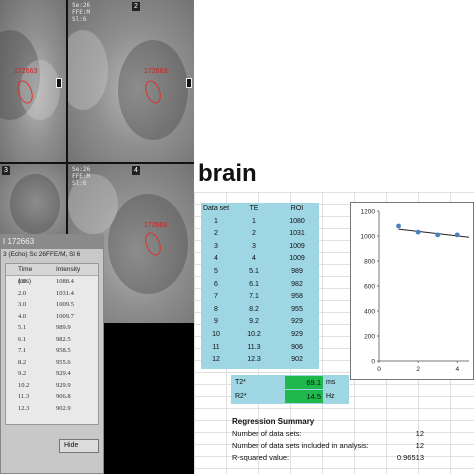  I want to click on dialog-title: I 172663, so click(52, 242).